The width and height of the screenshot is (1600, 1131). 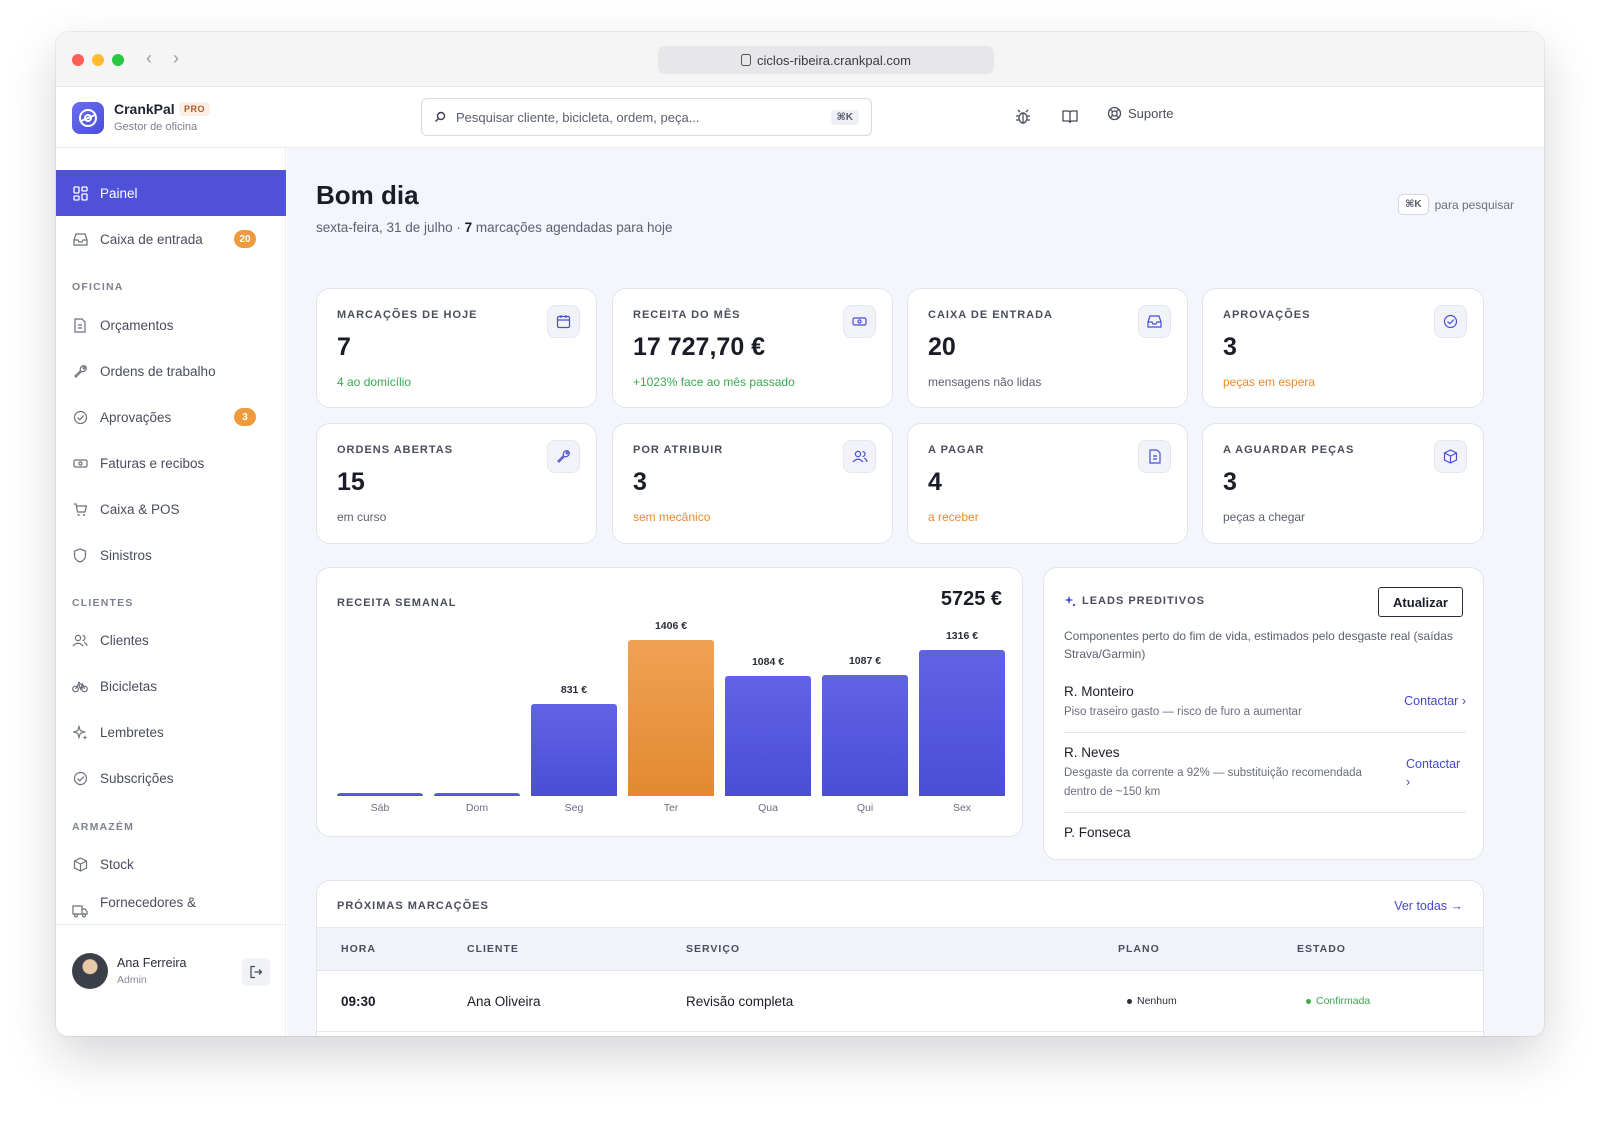 What do you see at coordinates (149, 58) in the screenshot?
I see `back-arrow-icon: ‹` at bounding box center [149, 58].